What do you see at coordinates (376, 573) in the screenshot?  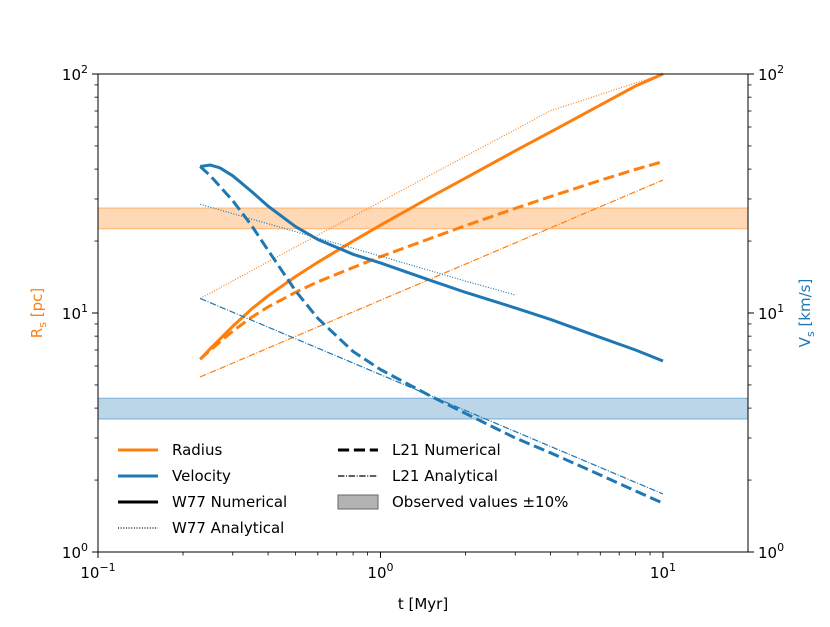 I see `x-tick-label-1-base: 10` at bounding box center [376, 573].